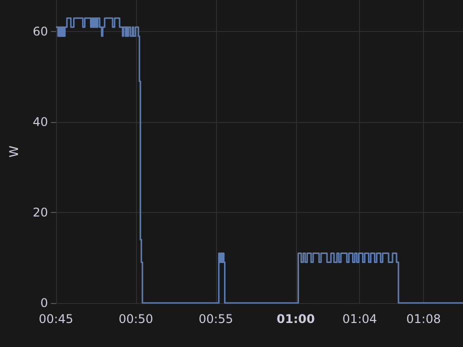 This screenshot has height=347, width=463. What do you see at coordinates (136, 319) in the screenshot?
I see `x-tick-label: 00:50` at bounding box center [136, 319].